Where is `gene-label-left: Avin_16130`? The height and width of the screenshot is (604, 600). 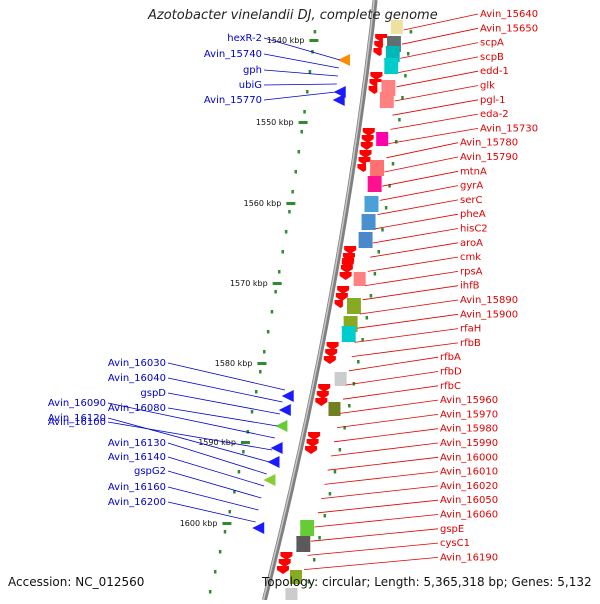
gene-label-left: Avin_16130 is located at coordinates (137, 443).